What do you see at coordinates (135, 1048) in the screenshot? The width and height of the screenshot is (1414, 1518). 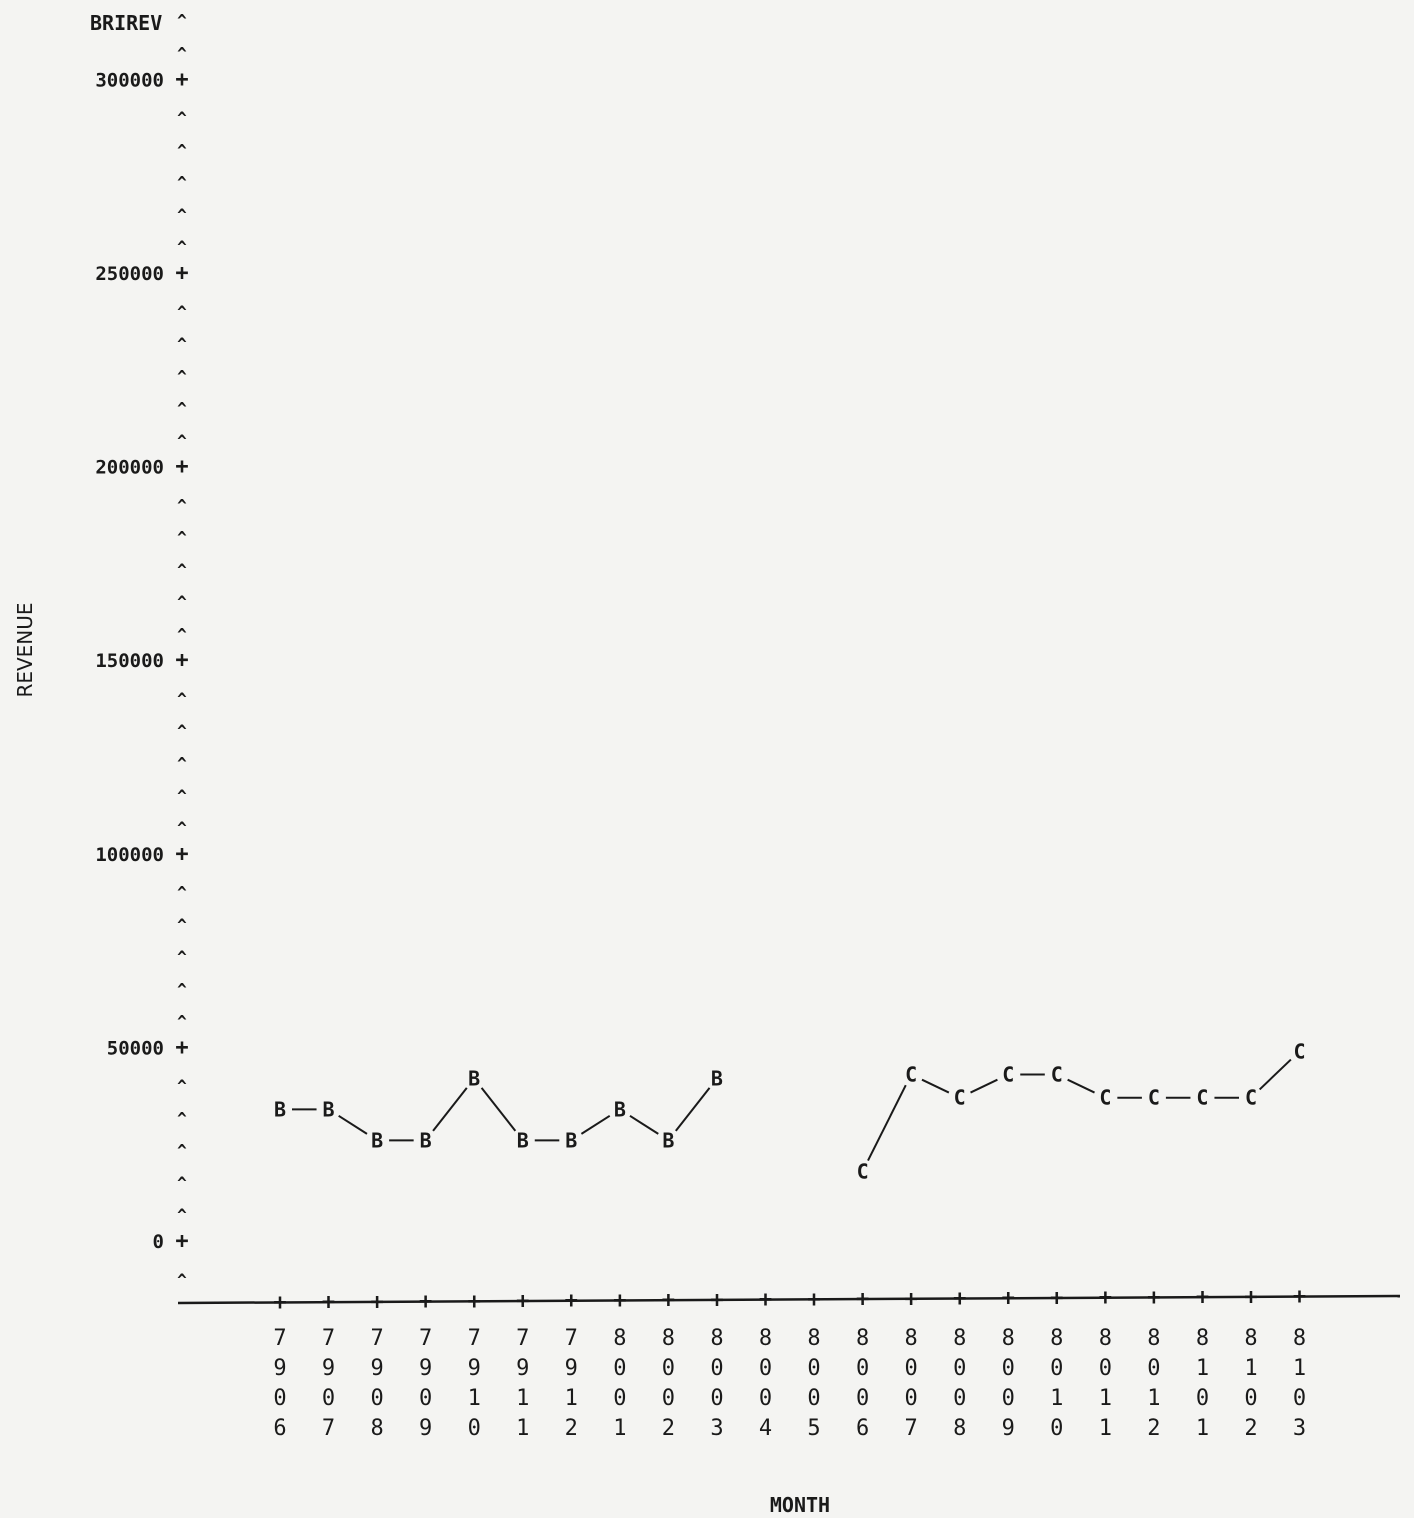 I see `y-tick-label: 50000` at bounding box center [135, 1048].